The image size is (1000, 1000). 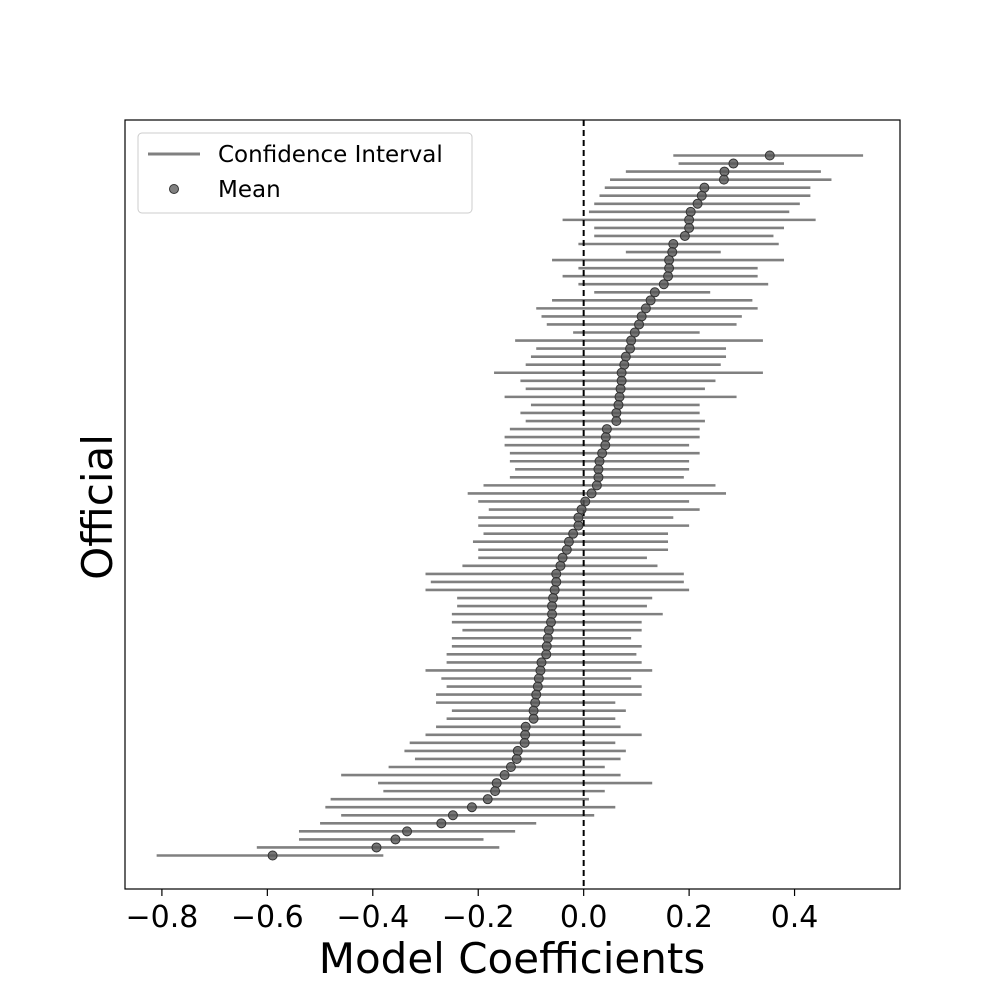 I want to click on legend-box, so click(x=305, y=173).